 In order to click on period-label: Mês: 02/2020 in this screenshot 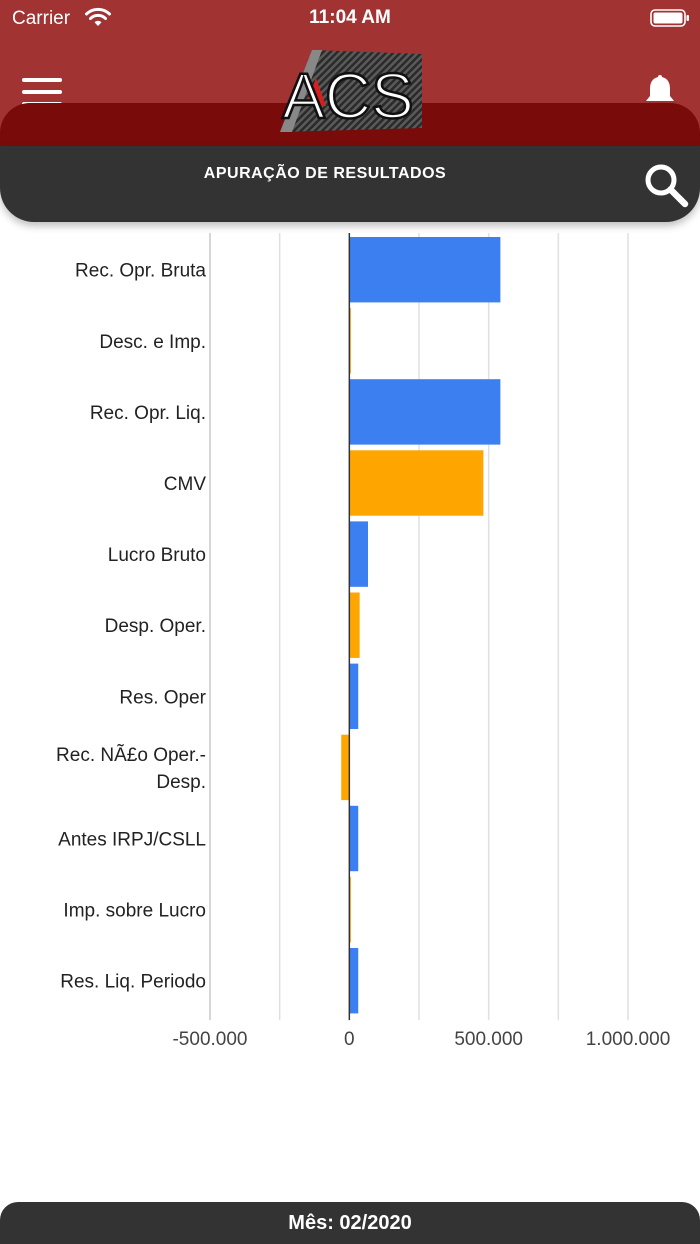, I will do `click(350, 1223)`.